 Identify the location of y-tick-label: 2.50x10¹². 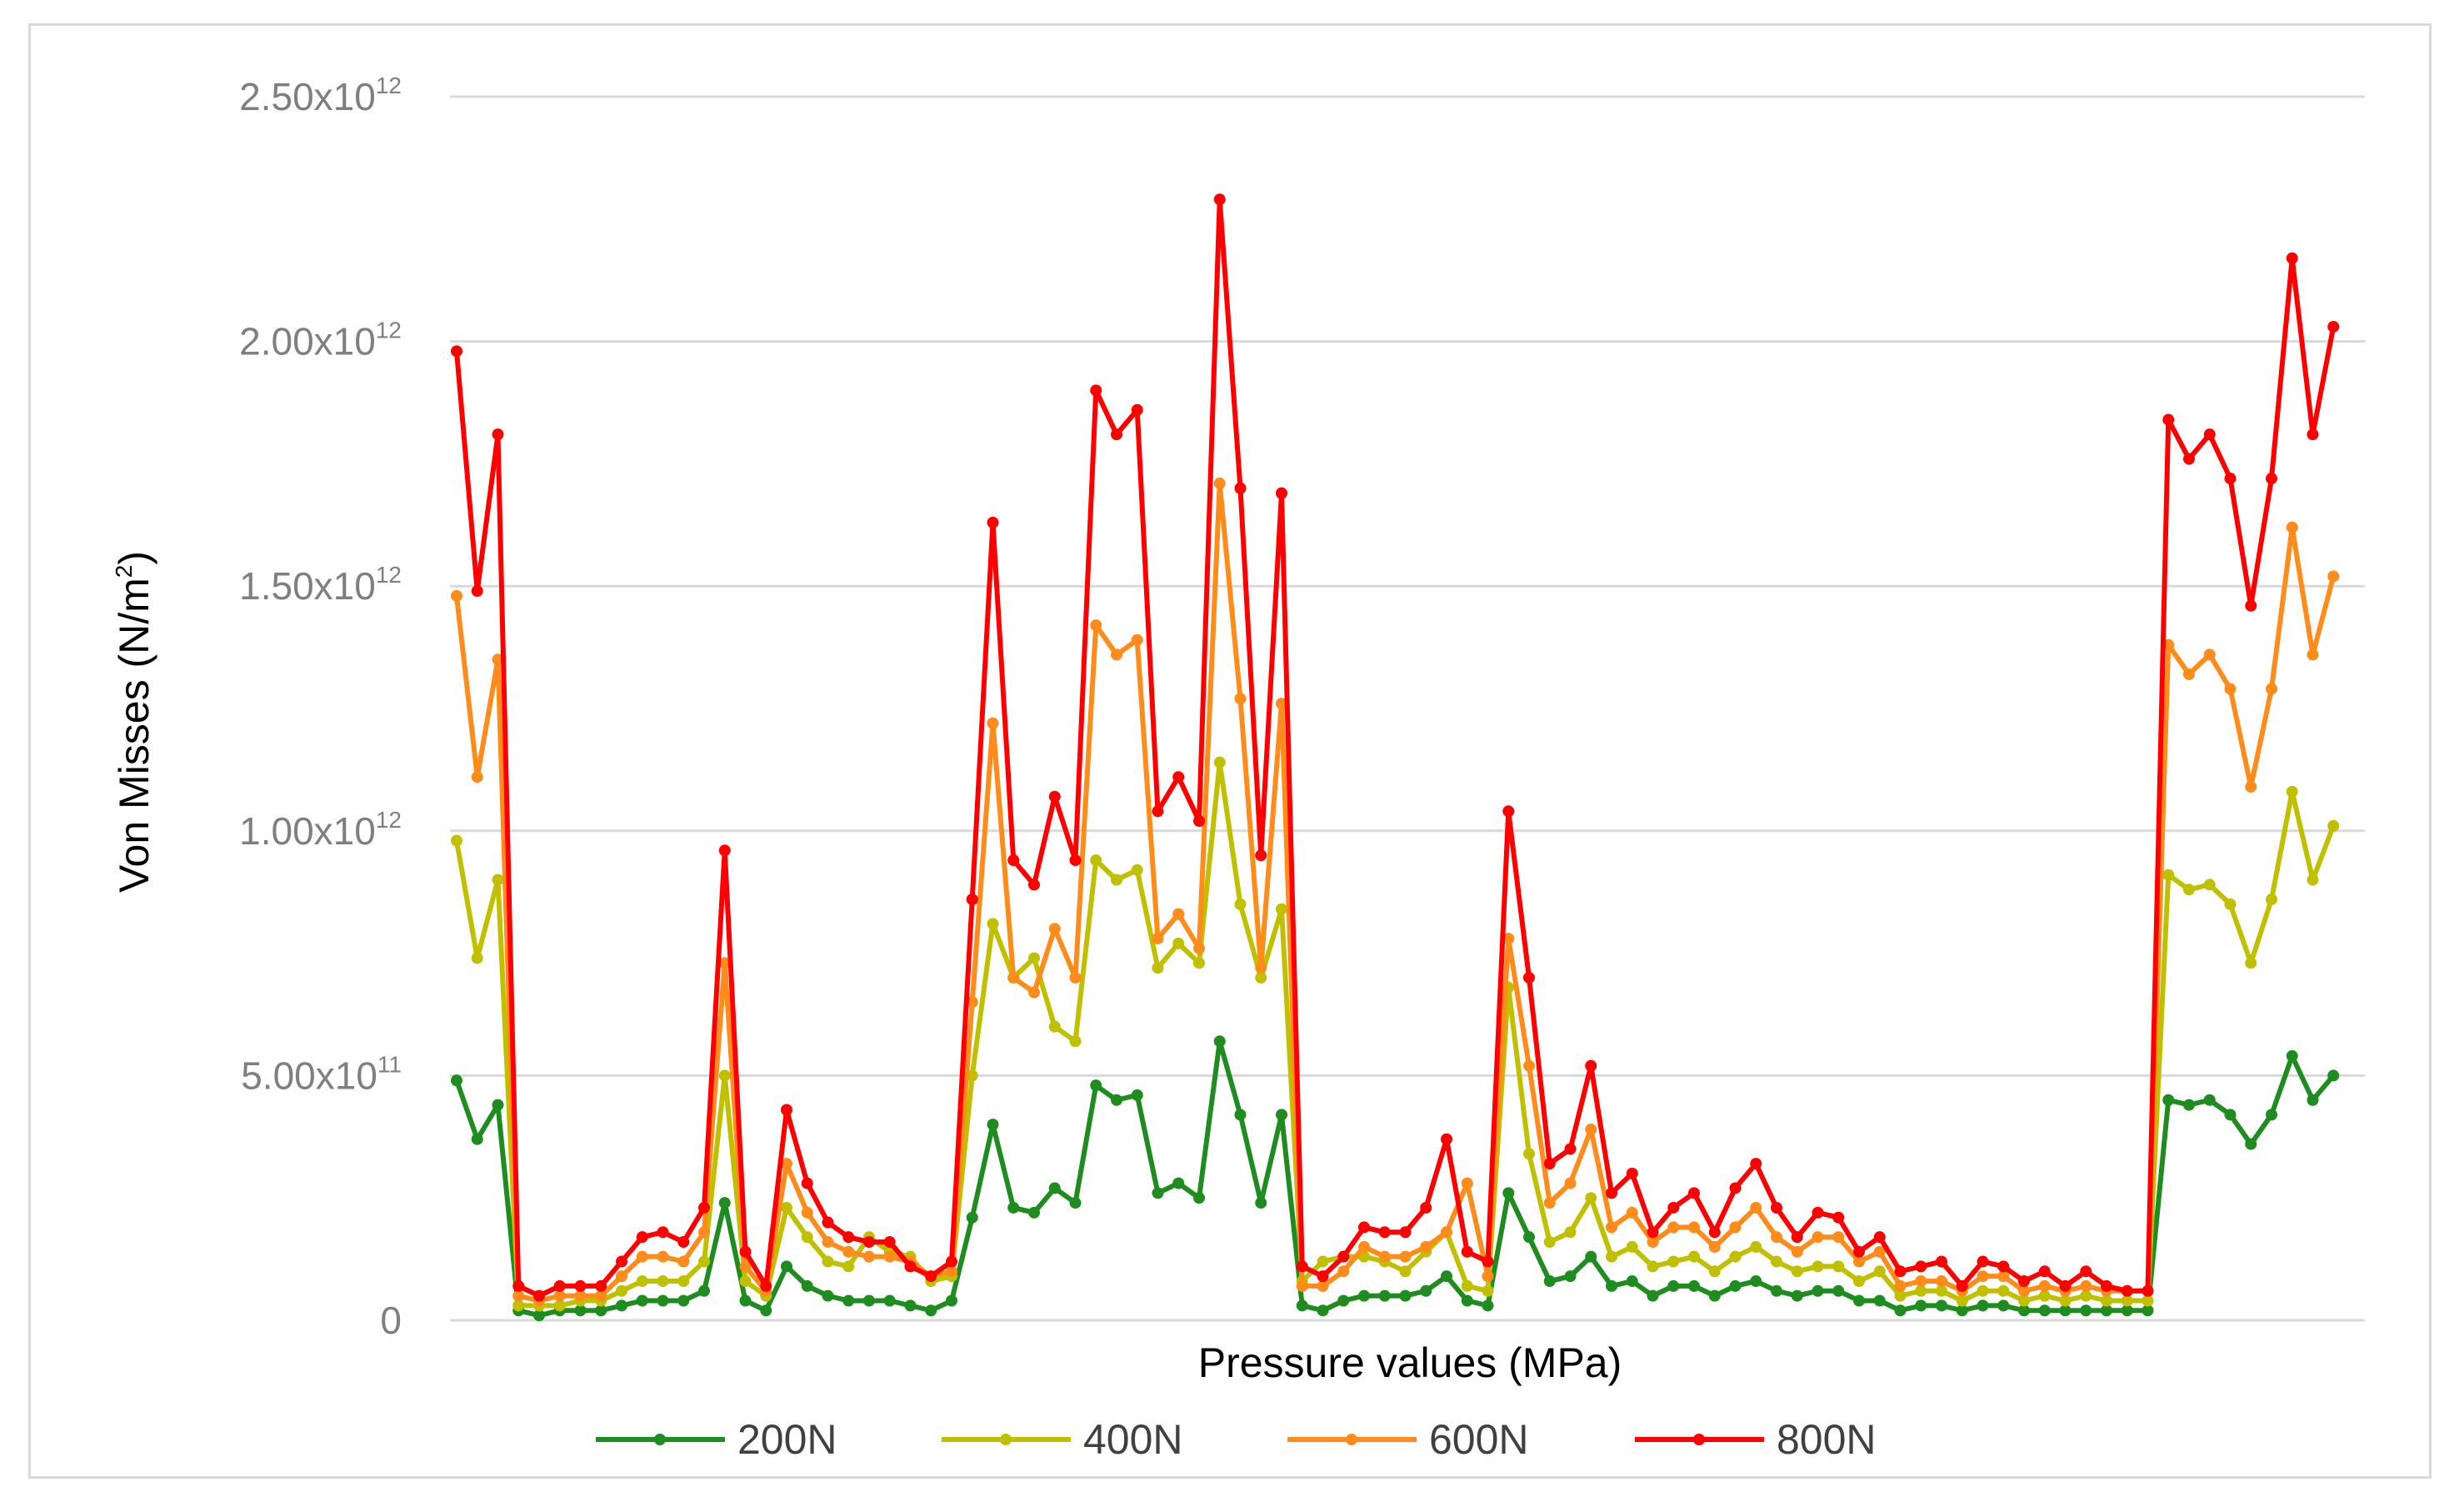
(320, 96).